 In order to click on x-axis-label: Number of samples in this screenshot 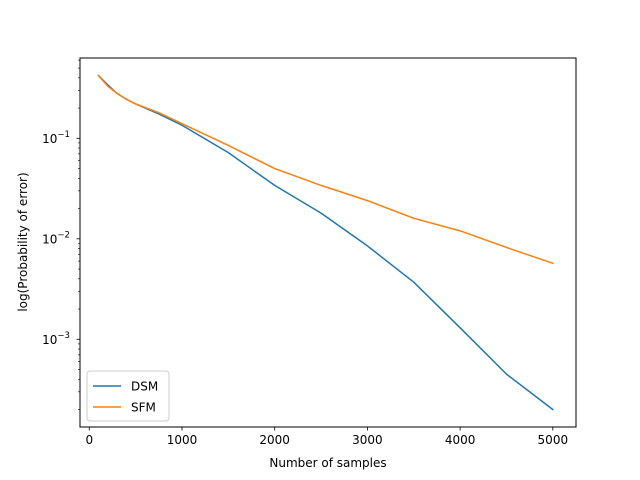, I will do `click(327, 463)`.